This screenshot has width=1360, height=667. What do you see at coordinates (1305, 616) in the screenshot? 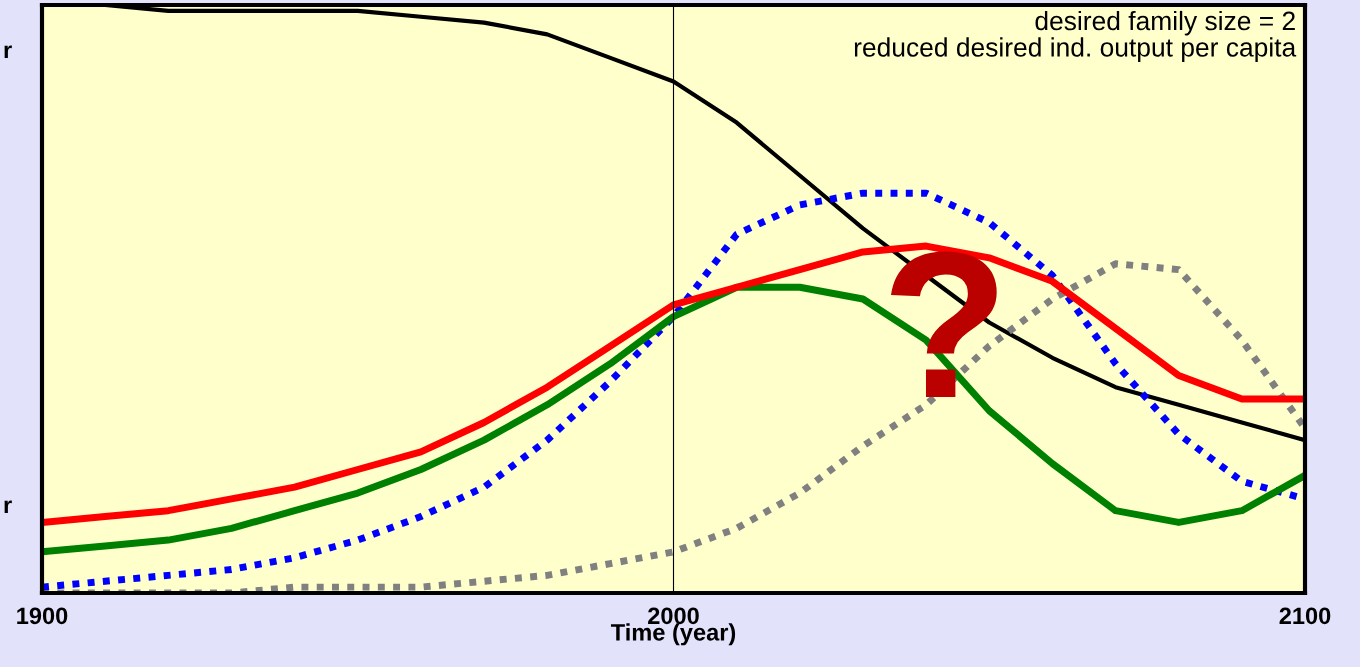
I see `x-tick-label: 2100` at bounding box center [1305, 616].